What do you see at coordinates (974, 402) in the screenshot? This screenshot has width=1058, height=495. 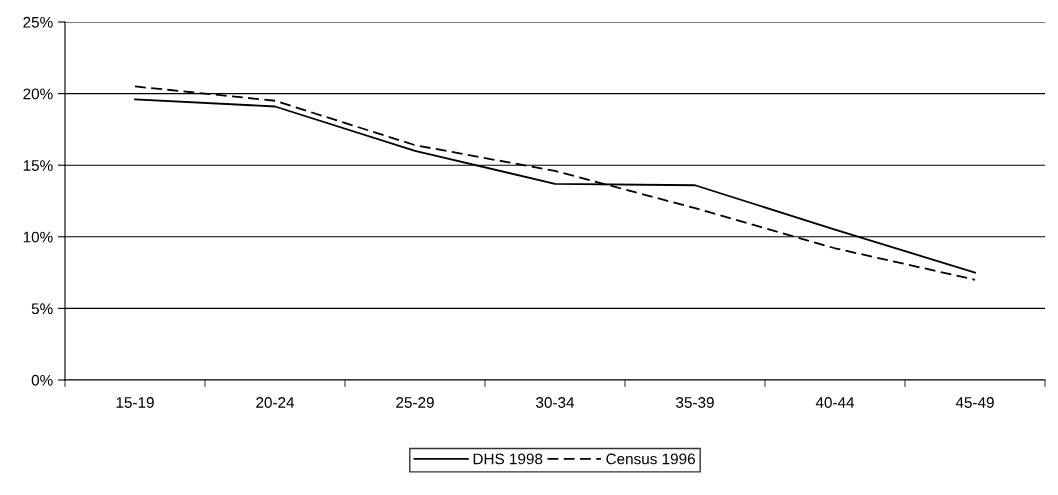 I see `x-tick-label: 45-49` at bounding box center [974, 402].